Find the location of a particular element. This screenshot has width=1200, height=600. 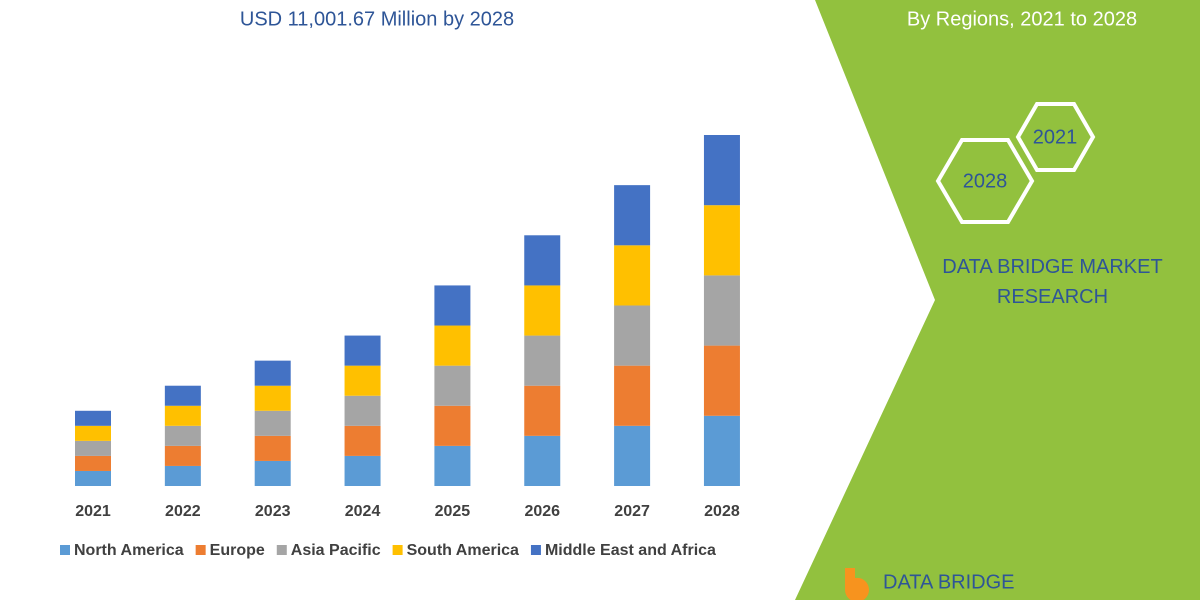

x-tick-label: 2025 is located at coordinates (453, 511).